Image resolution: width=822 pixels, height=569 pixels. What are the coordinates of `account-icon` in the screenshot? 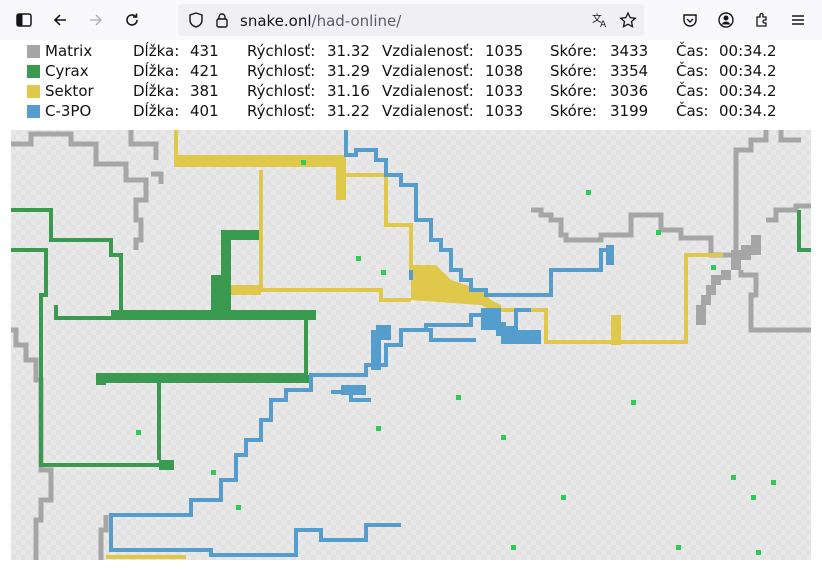 It's located at (726, 20).